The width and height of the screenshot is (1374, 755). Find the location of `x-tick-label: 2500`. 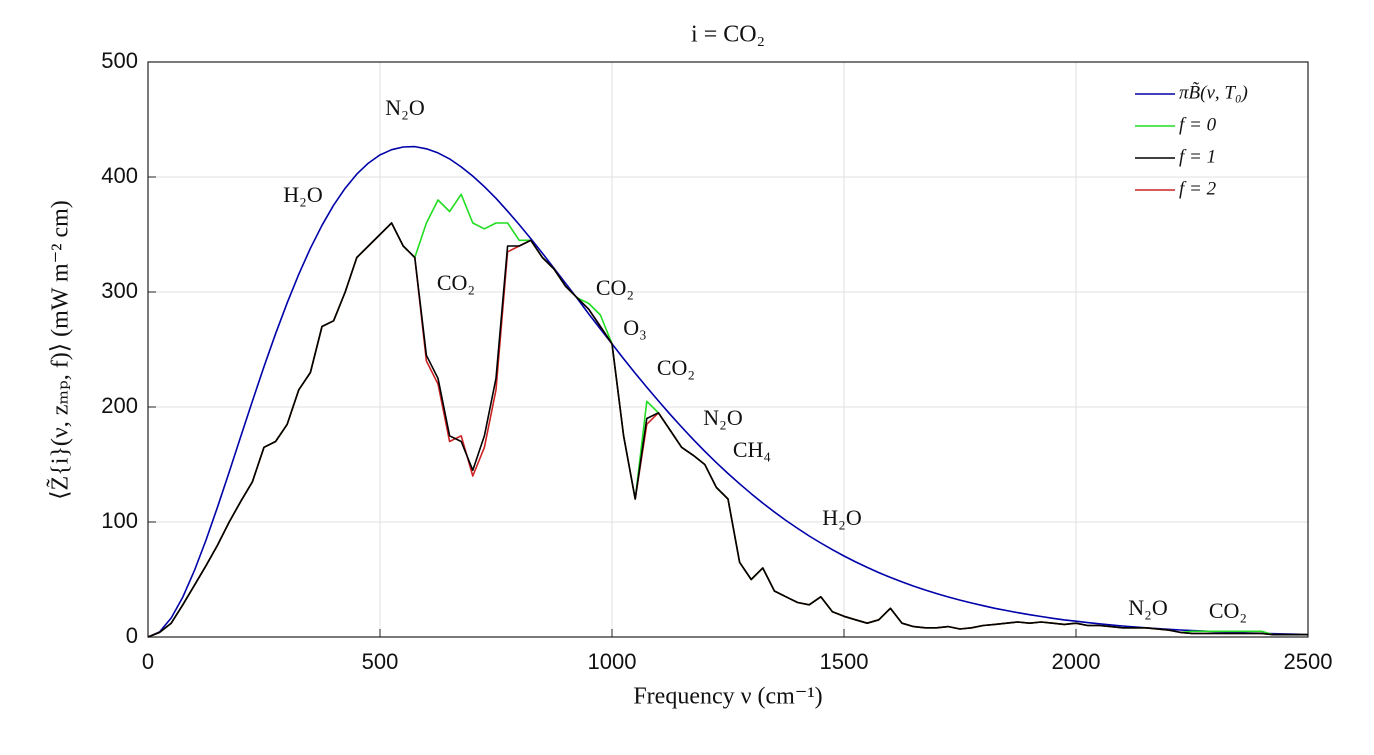

x-tick-label: 2500 is located at coordinates (1308, 661).